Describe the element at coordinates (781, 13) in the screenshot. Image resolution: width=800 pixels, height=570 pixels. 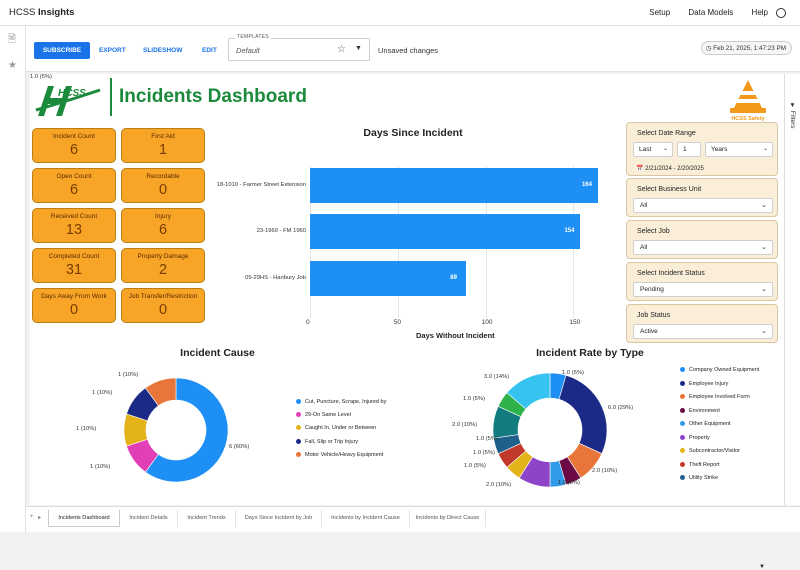
I see `user-account-icon` at that location.